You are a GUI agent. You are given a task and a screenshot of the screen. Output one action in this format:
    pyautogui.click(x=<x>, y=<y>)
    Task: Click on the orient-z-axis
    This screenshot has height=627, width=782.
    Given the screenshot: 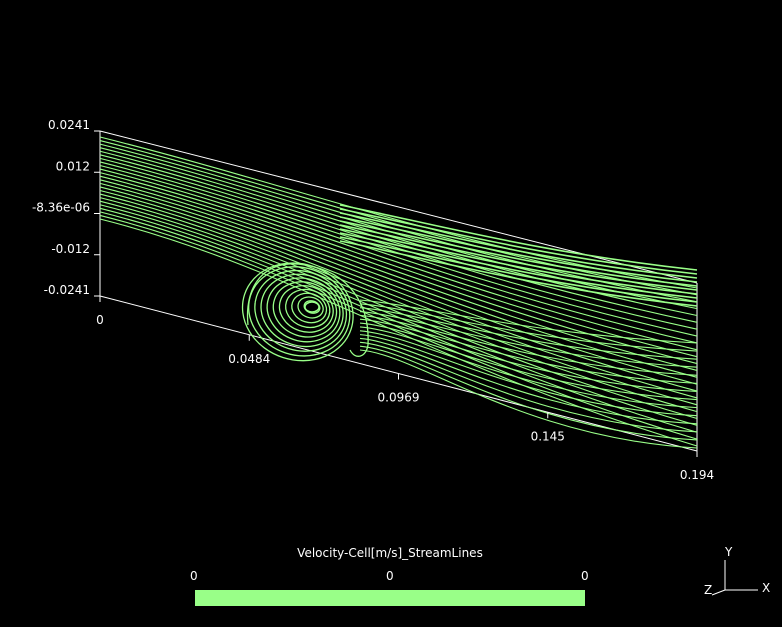 What is the action you would take?
    pyautogui.click(x=718, y=592)
    